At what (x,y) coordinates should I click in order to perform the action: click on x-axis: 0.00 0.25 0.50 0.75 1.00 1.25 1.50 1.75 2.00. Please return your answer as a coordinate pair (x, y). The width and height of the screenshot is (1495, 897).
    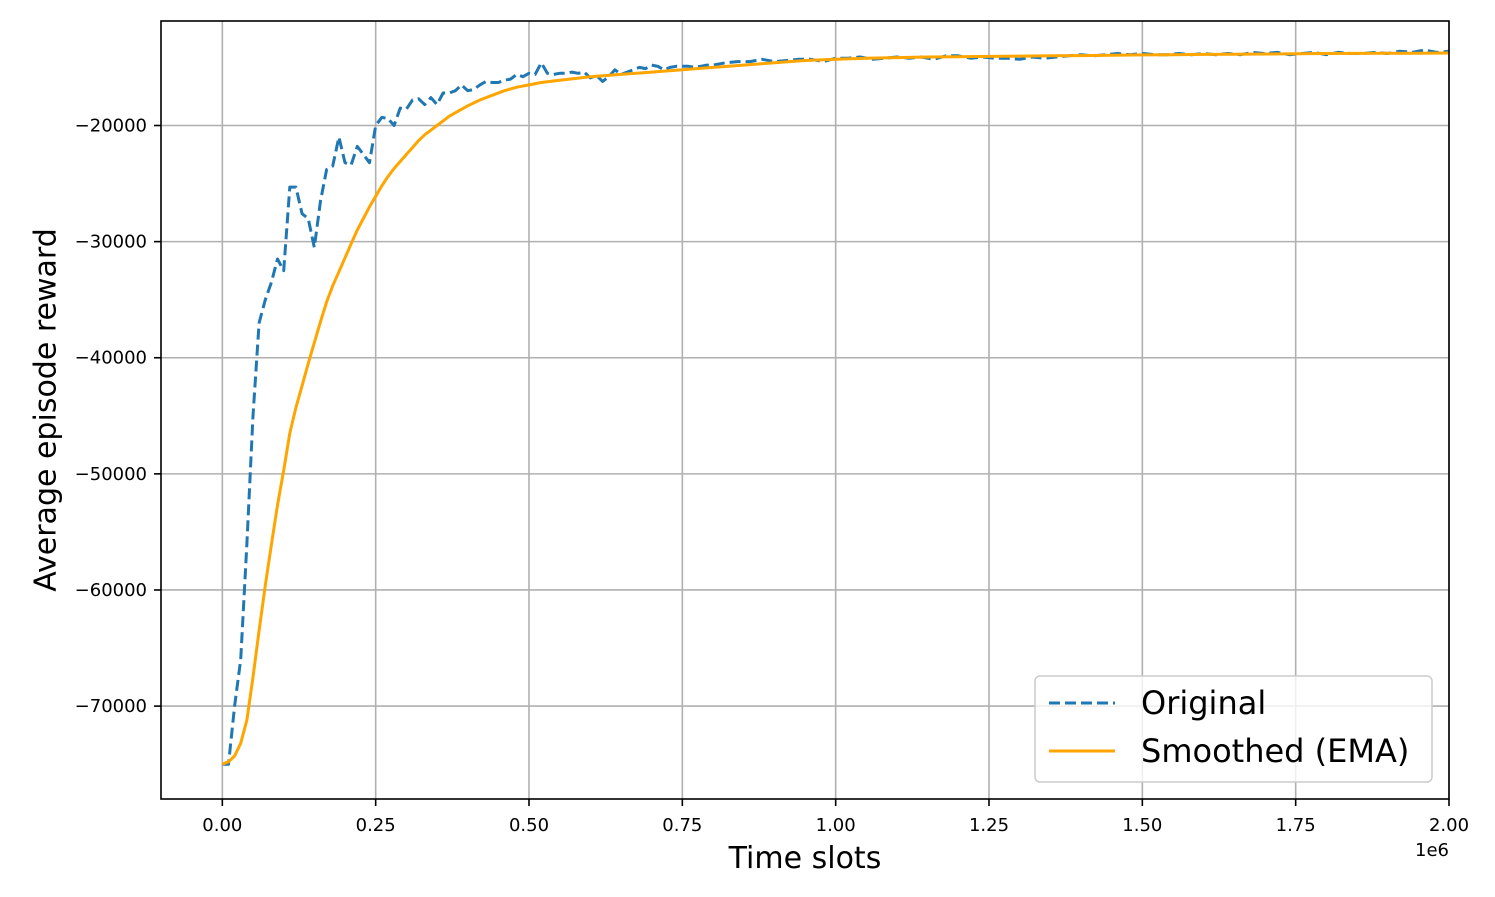
    Looking at the image, I should click on (835, 817).